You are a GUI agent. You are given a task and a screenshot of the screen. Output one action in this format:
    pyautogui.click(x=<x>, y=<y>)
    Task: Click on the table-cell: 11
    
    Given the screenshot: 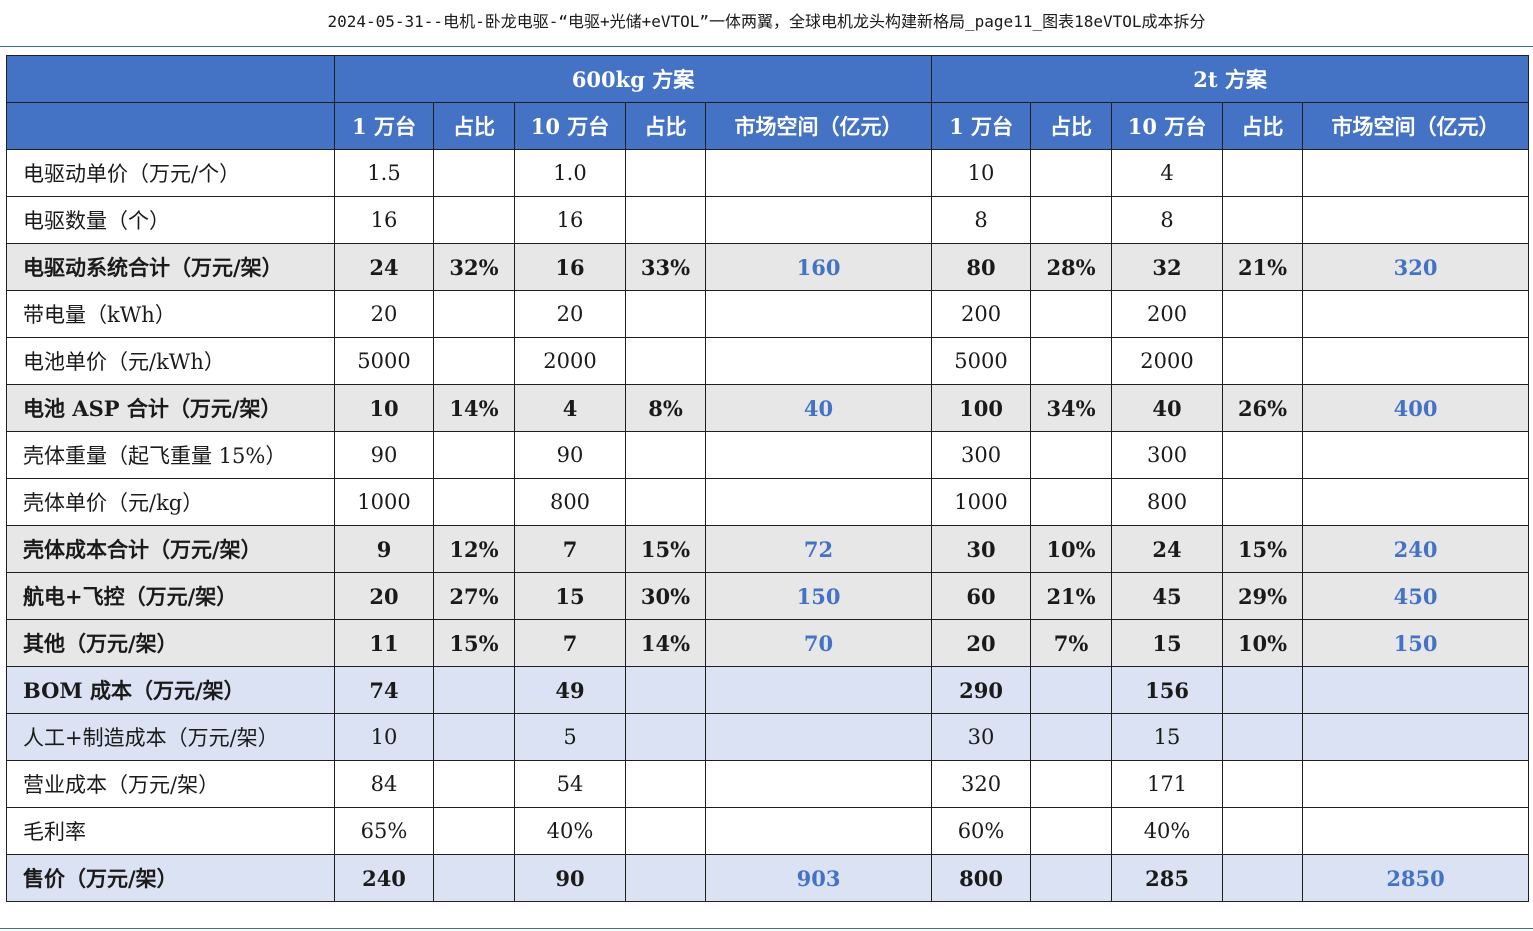 What is the action you would take?
    pyautogui.click(x=384, y=643)
    